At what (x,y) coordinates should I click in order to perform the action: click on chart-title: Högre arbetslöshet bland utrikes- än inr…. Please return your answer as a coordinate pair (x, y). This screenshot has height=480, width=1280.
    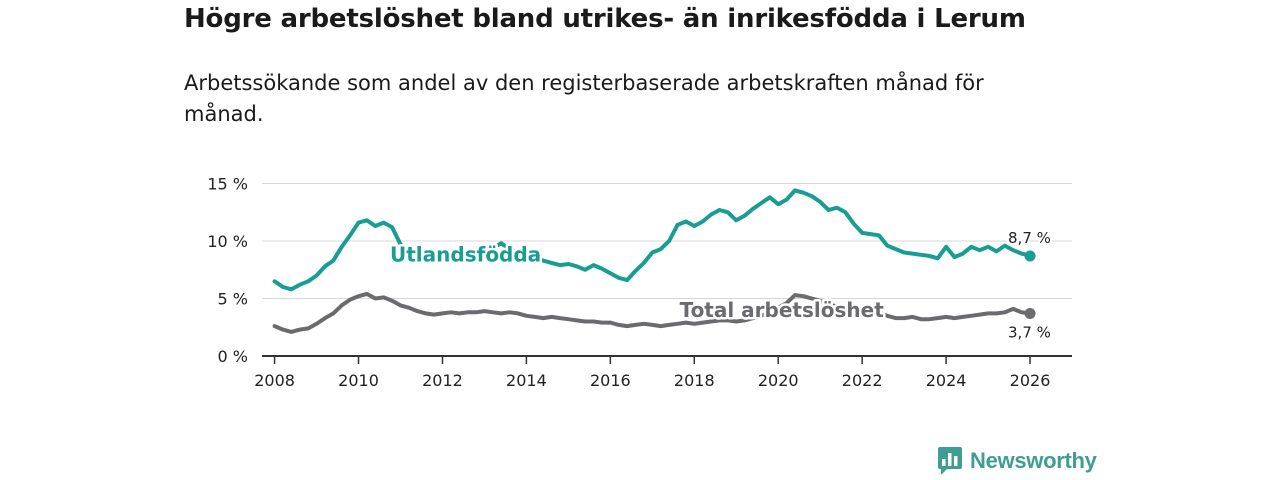
    Looking at the image, I should click on (605, 19).